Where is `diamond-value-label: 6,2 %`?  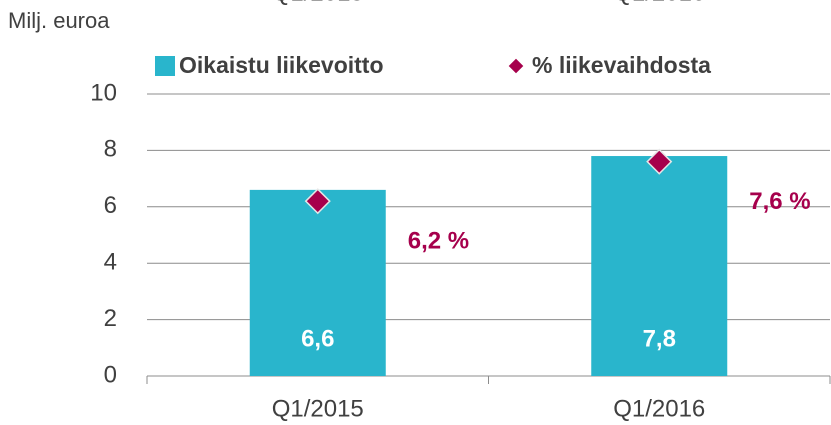 diamond-value-label: 6,2 % is located at coordinates (438, 241).